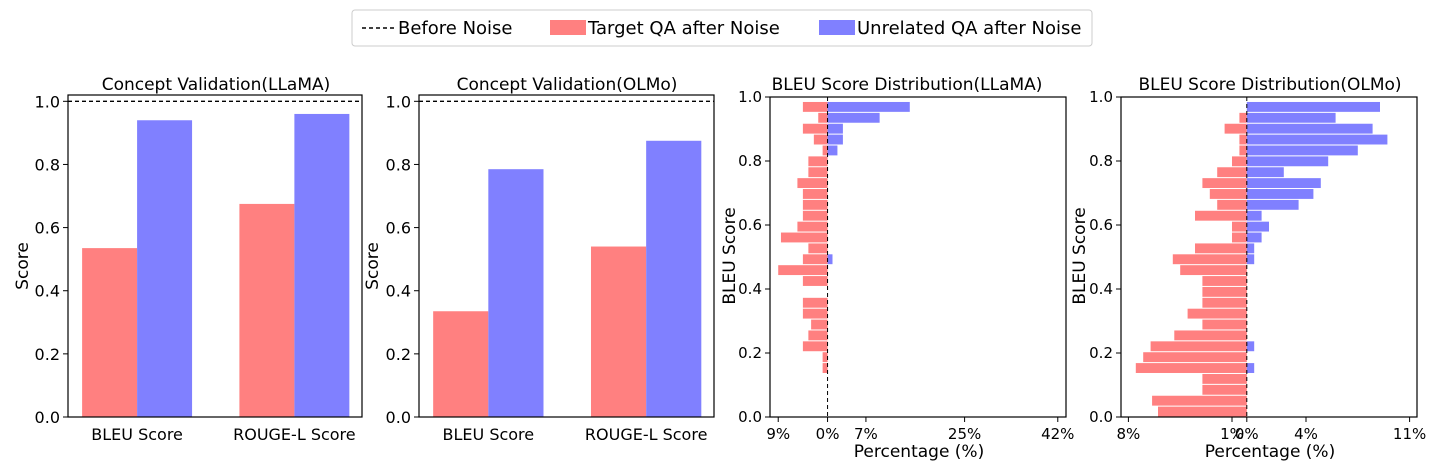 This screenshot has width=1451, height=470. Describe the element at coordinates (778, 434) in the screenshot. I see `x-tick-label: 9%` at that location.